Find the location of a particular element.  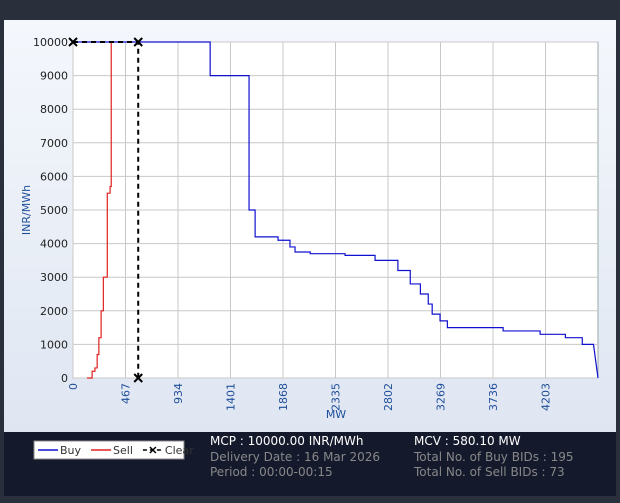

y-tick-label: 4000 is located at coordinates (54, 244).